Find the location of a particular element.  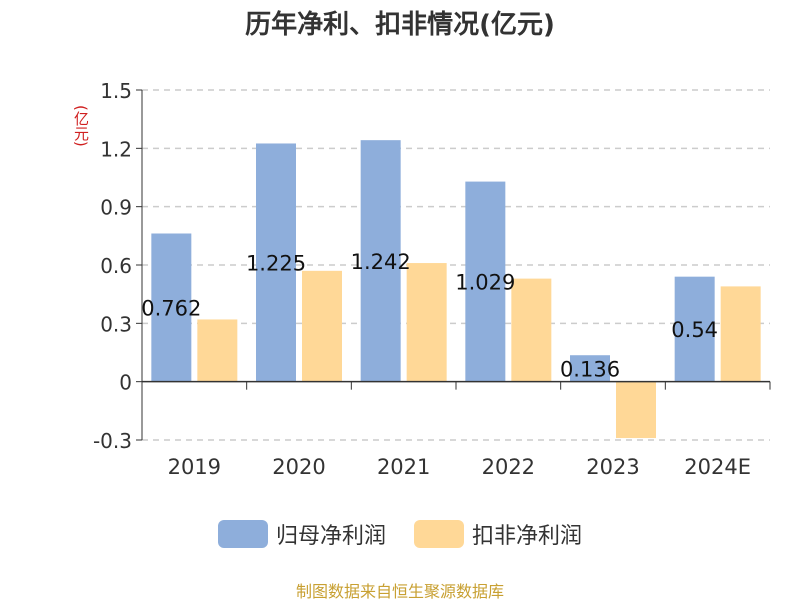

data-label: 0.54 is located at coordinates (694, 330).